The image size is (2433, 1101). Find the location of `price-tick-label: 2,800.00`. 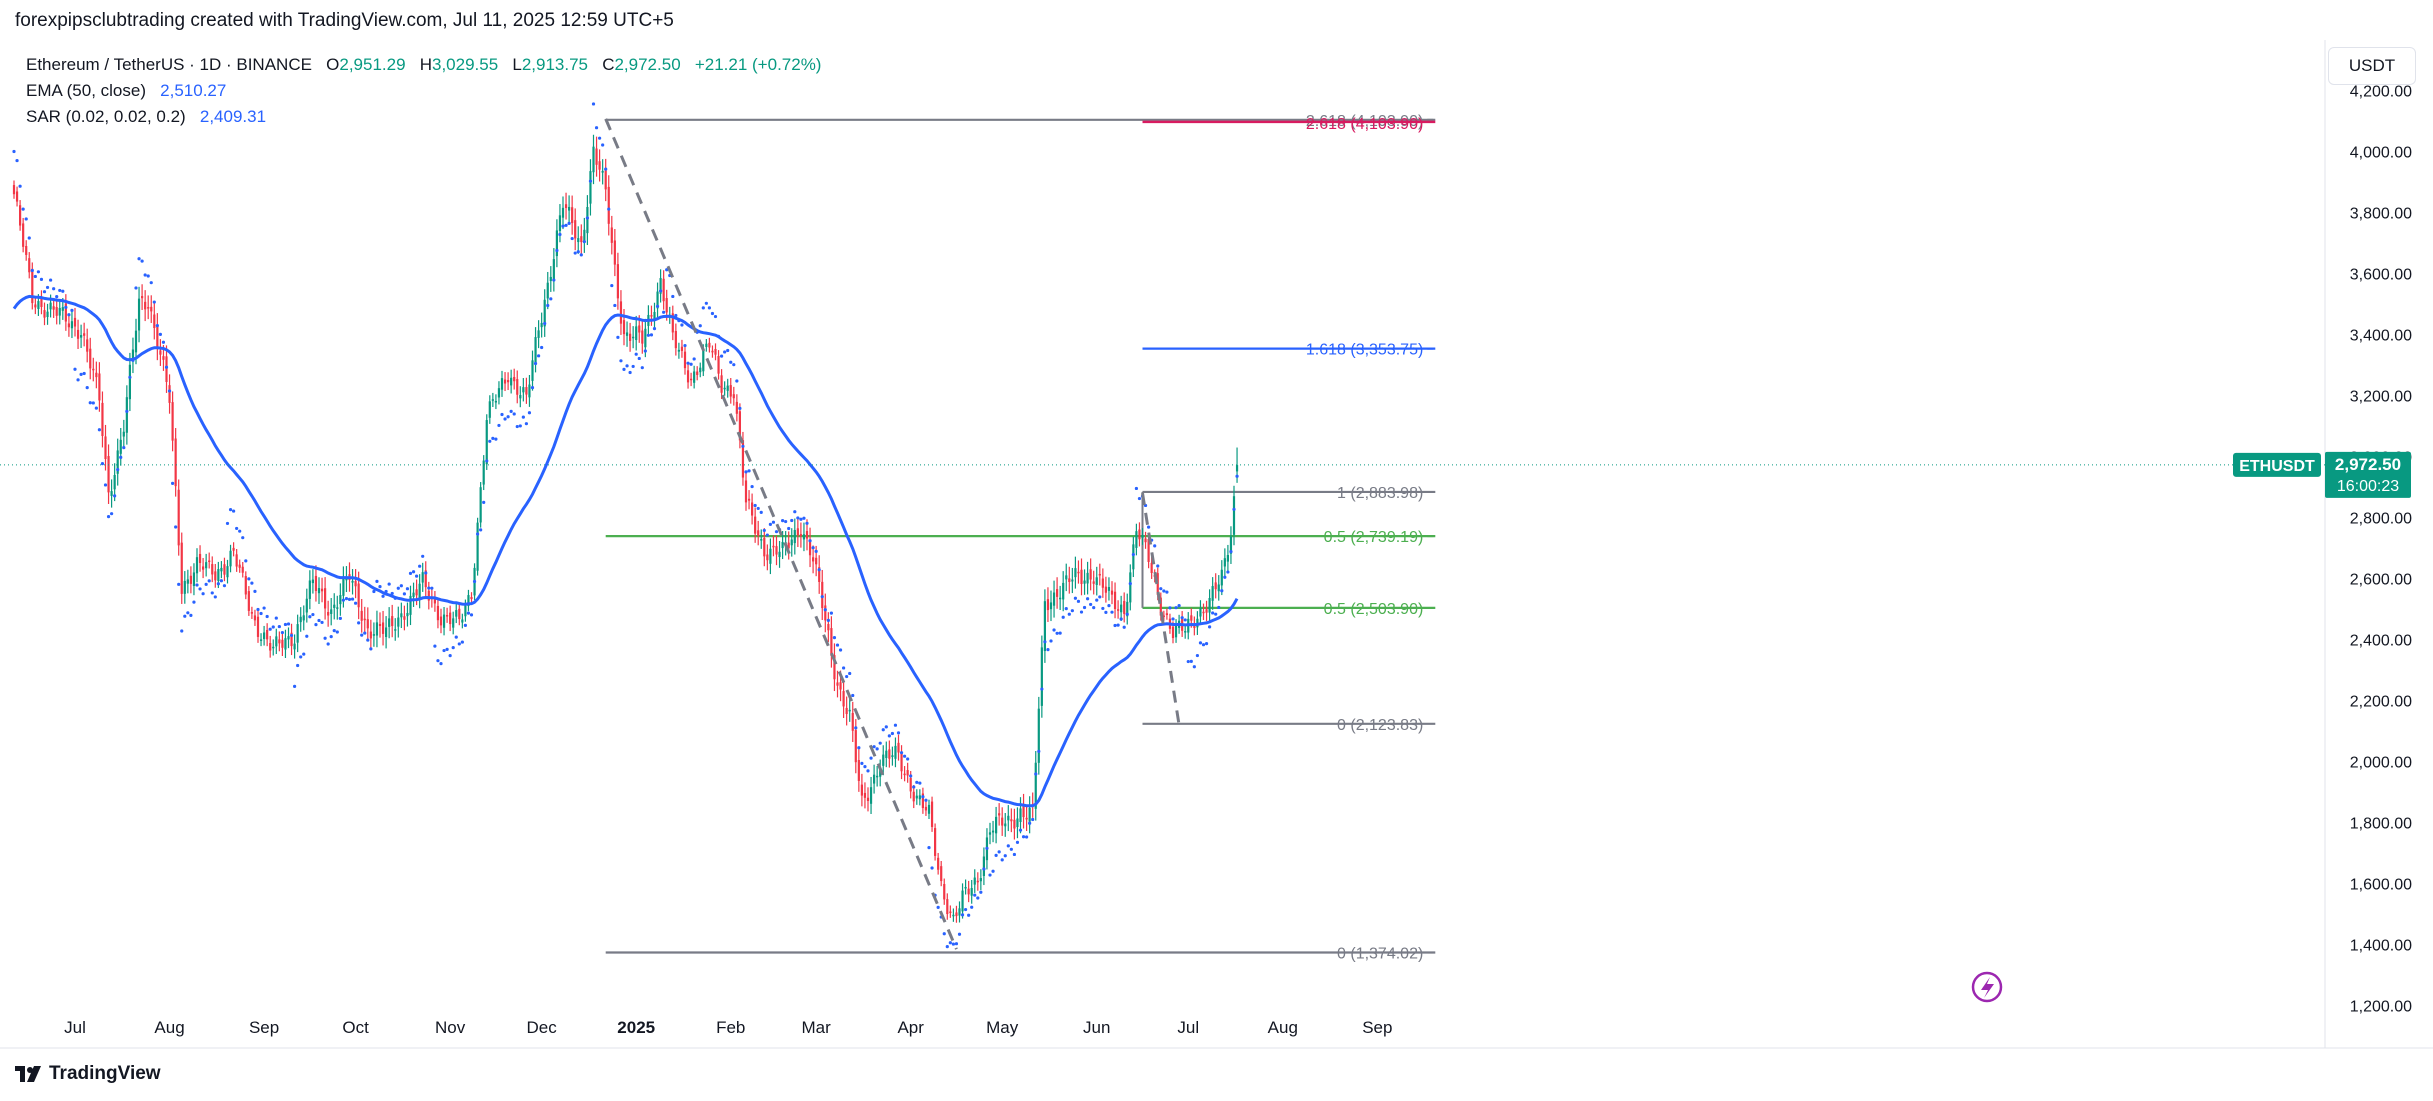

price-tick-label: 2,800.00 is located at coordinates (2381, 519).